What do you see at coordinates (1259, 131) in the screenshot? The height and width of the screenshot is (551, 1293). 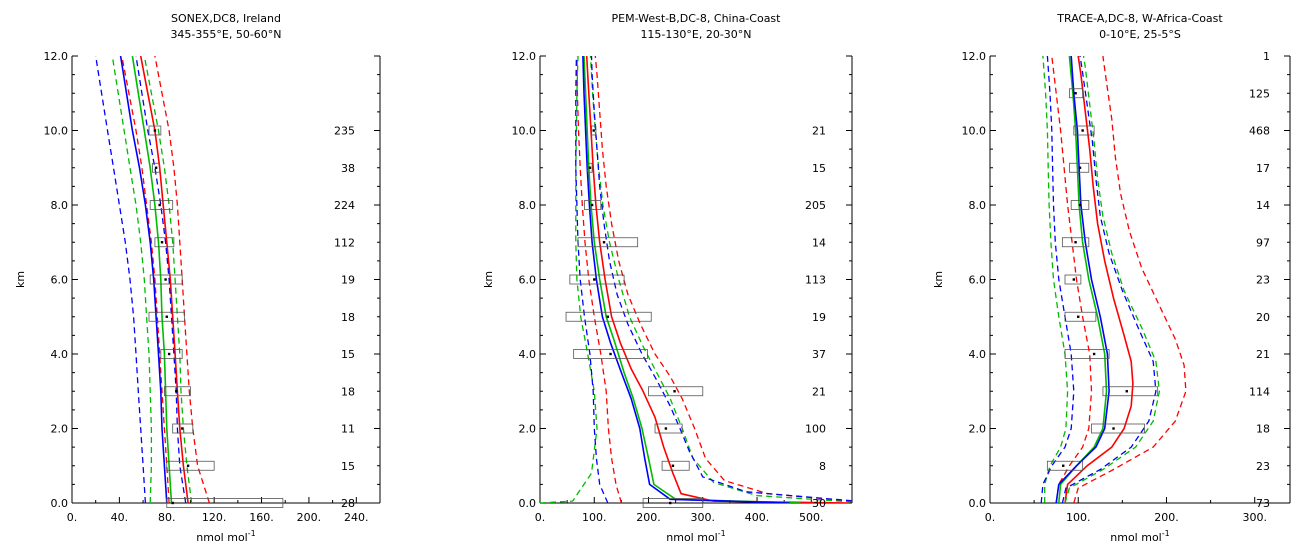 I see `obs-count: 468` at bounding box center [1259, 131].